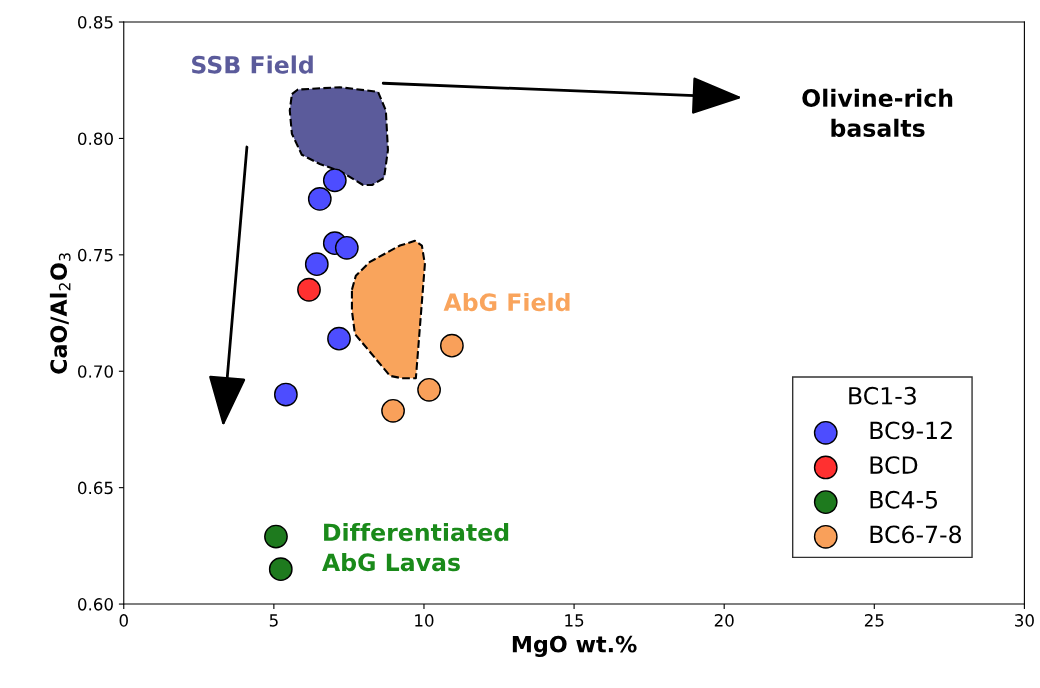  Describe the element at coordinates (724, 620) in the screenshot. I see `x-tick-label: 20` at that location.